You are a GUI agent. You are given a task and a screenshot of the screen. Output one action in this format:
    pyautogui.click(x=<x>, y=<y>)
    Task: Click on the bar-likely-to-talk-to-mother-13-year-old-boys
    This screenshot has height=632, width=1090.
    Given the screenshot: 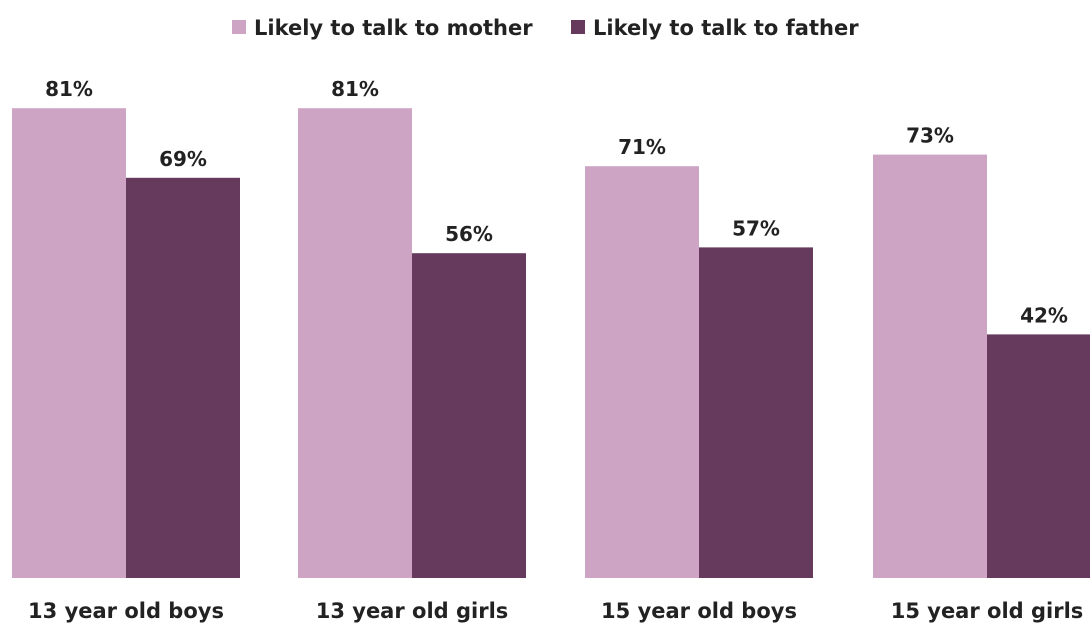 What is the action you would take?
    pyautogui.click(x=69, y=343)
    